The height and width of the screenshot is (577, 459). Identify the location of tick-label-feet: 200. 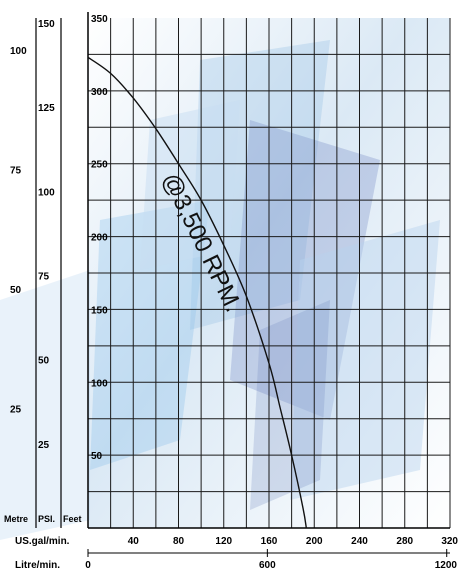
(99, 238).